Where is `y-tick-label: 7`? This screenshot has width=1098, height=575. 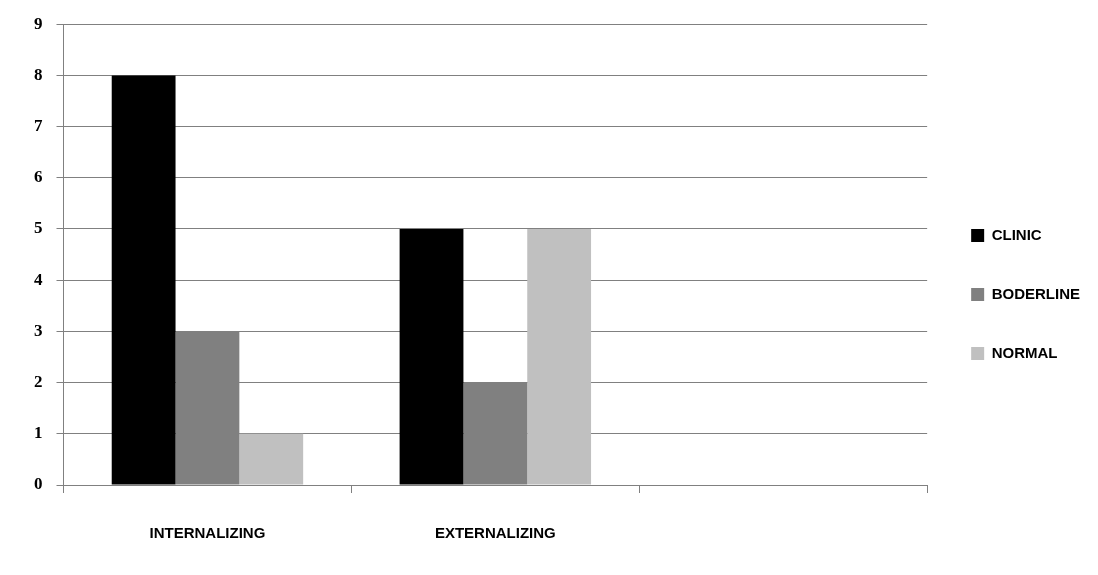
y-tick-label: 7 is located at coordinates (38, 125).